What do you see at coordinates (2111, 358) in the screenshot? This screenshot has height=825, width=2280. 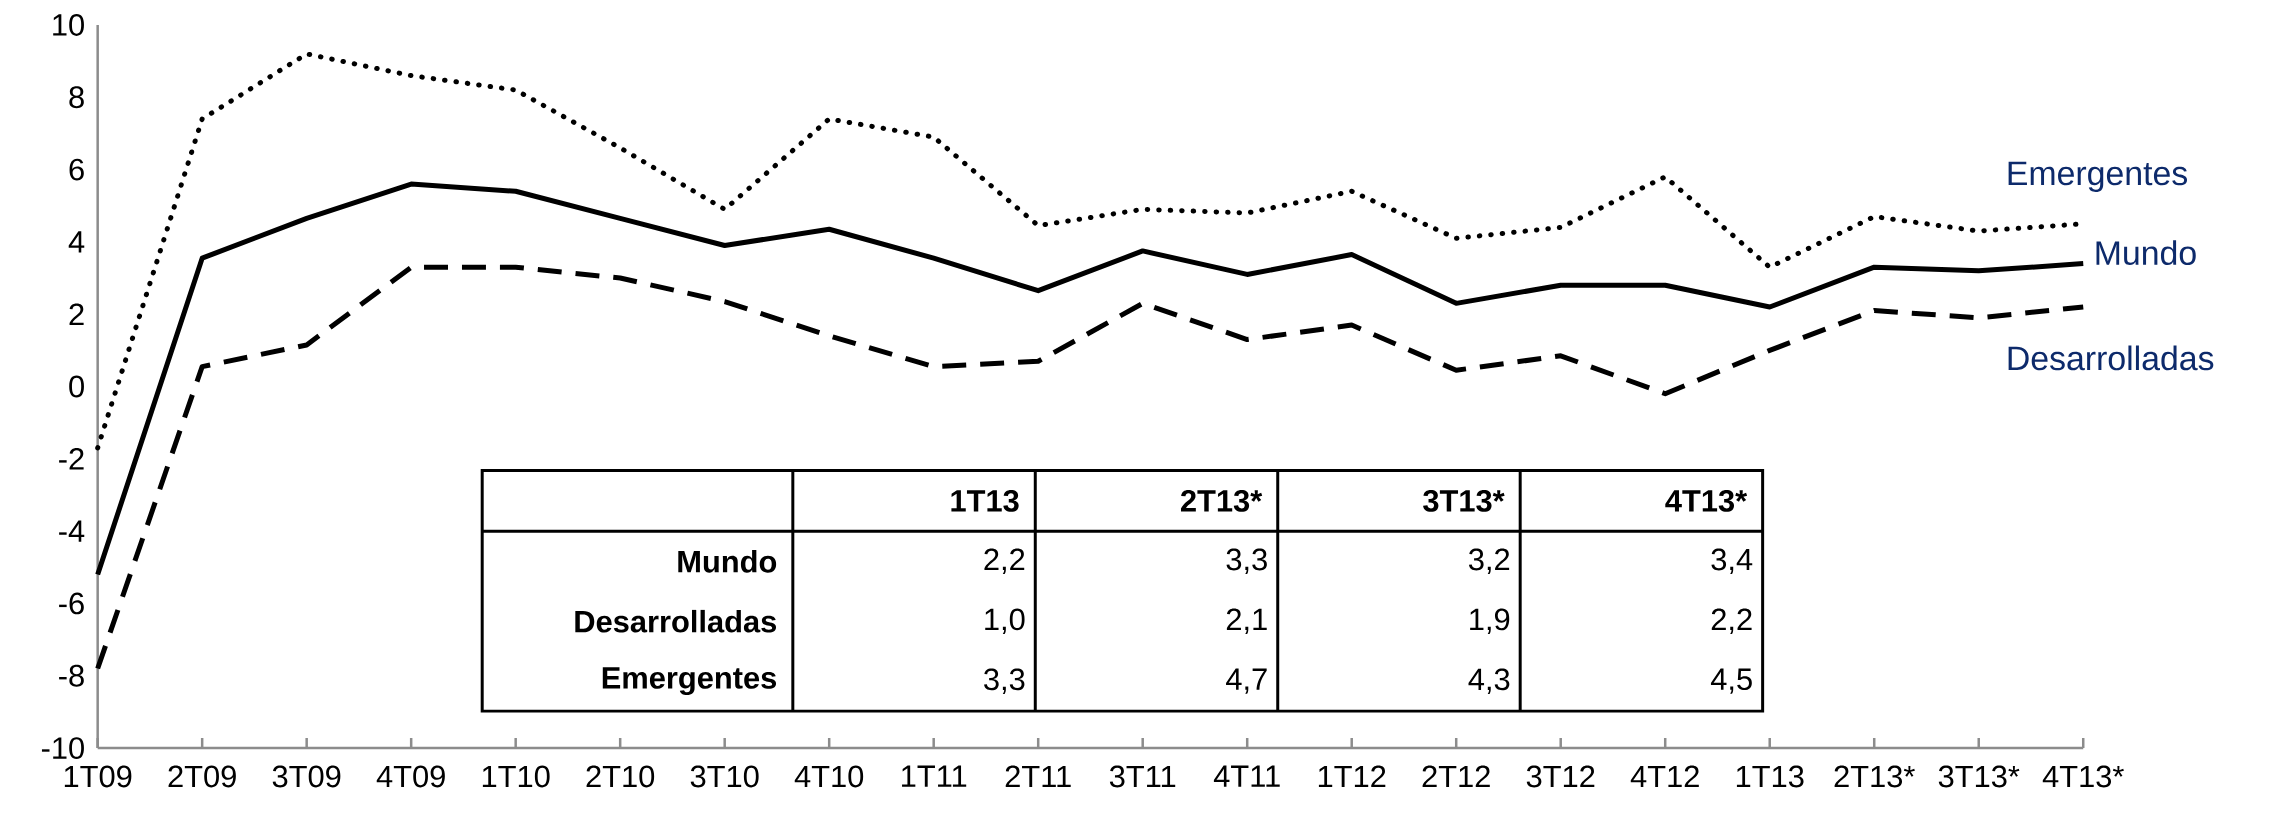 I see `series-label: Desarrolladas` at bounding box center [2111, 358].